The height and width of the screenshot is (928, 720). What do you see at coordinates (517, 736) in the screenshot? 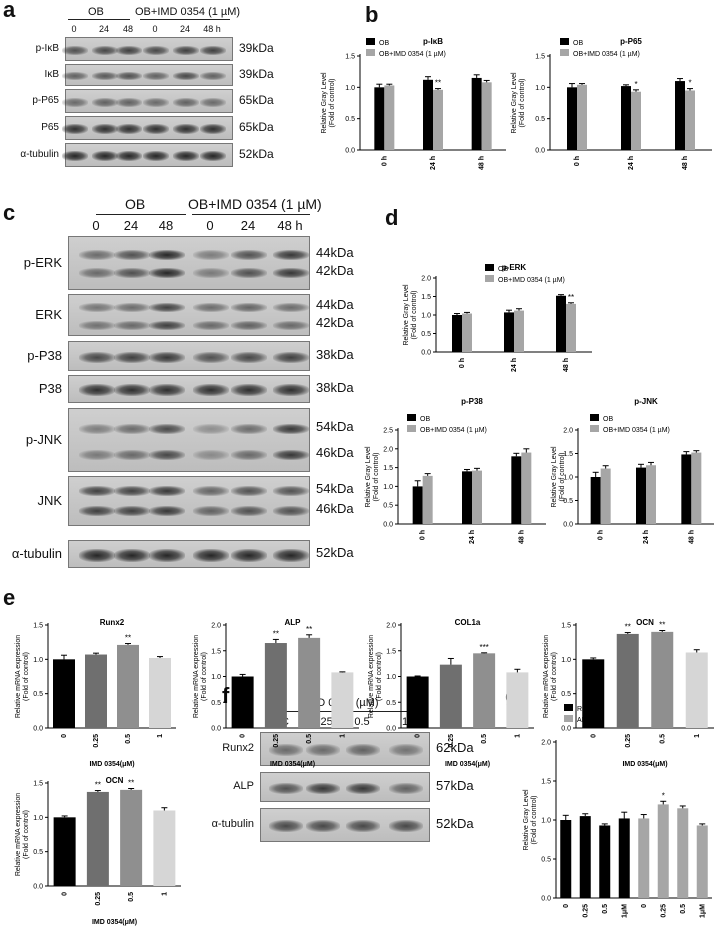
I see `x-tick-label: 1` at bounding box center [517, 736].